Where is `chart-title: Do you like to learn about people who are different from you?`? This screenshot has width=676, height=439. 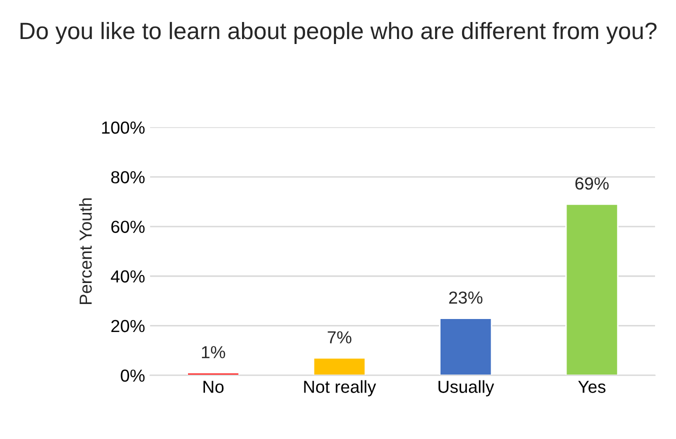
chart-title: Do you like to learn about people who are different from you? is located at coordinates (338, 33).